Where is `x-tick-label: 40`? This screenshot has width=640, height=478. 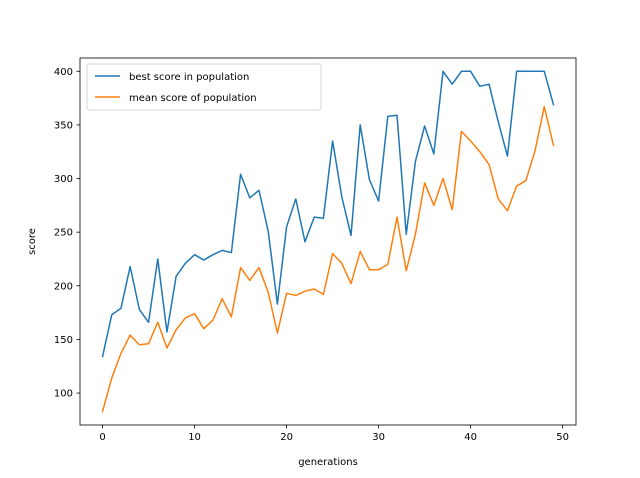 x-tick-label: 40 is located at coordinates (470, 437).